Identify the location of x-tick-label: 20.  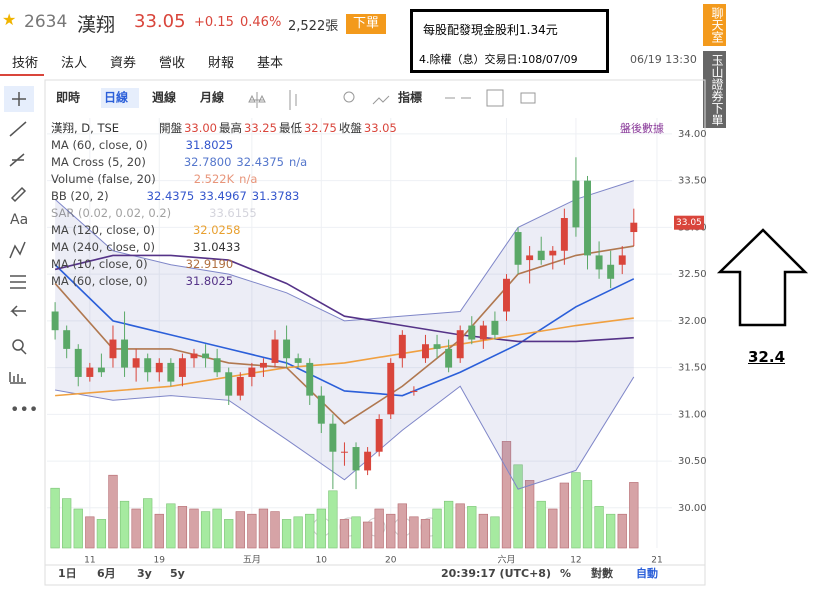
(391, 561).